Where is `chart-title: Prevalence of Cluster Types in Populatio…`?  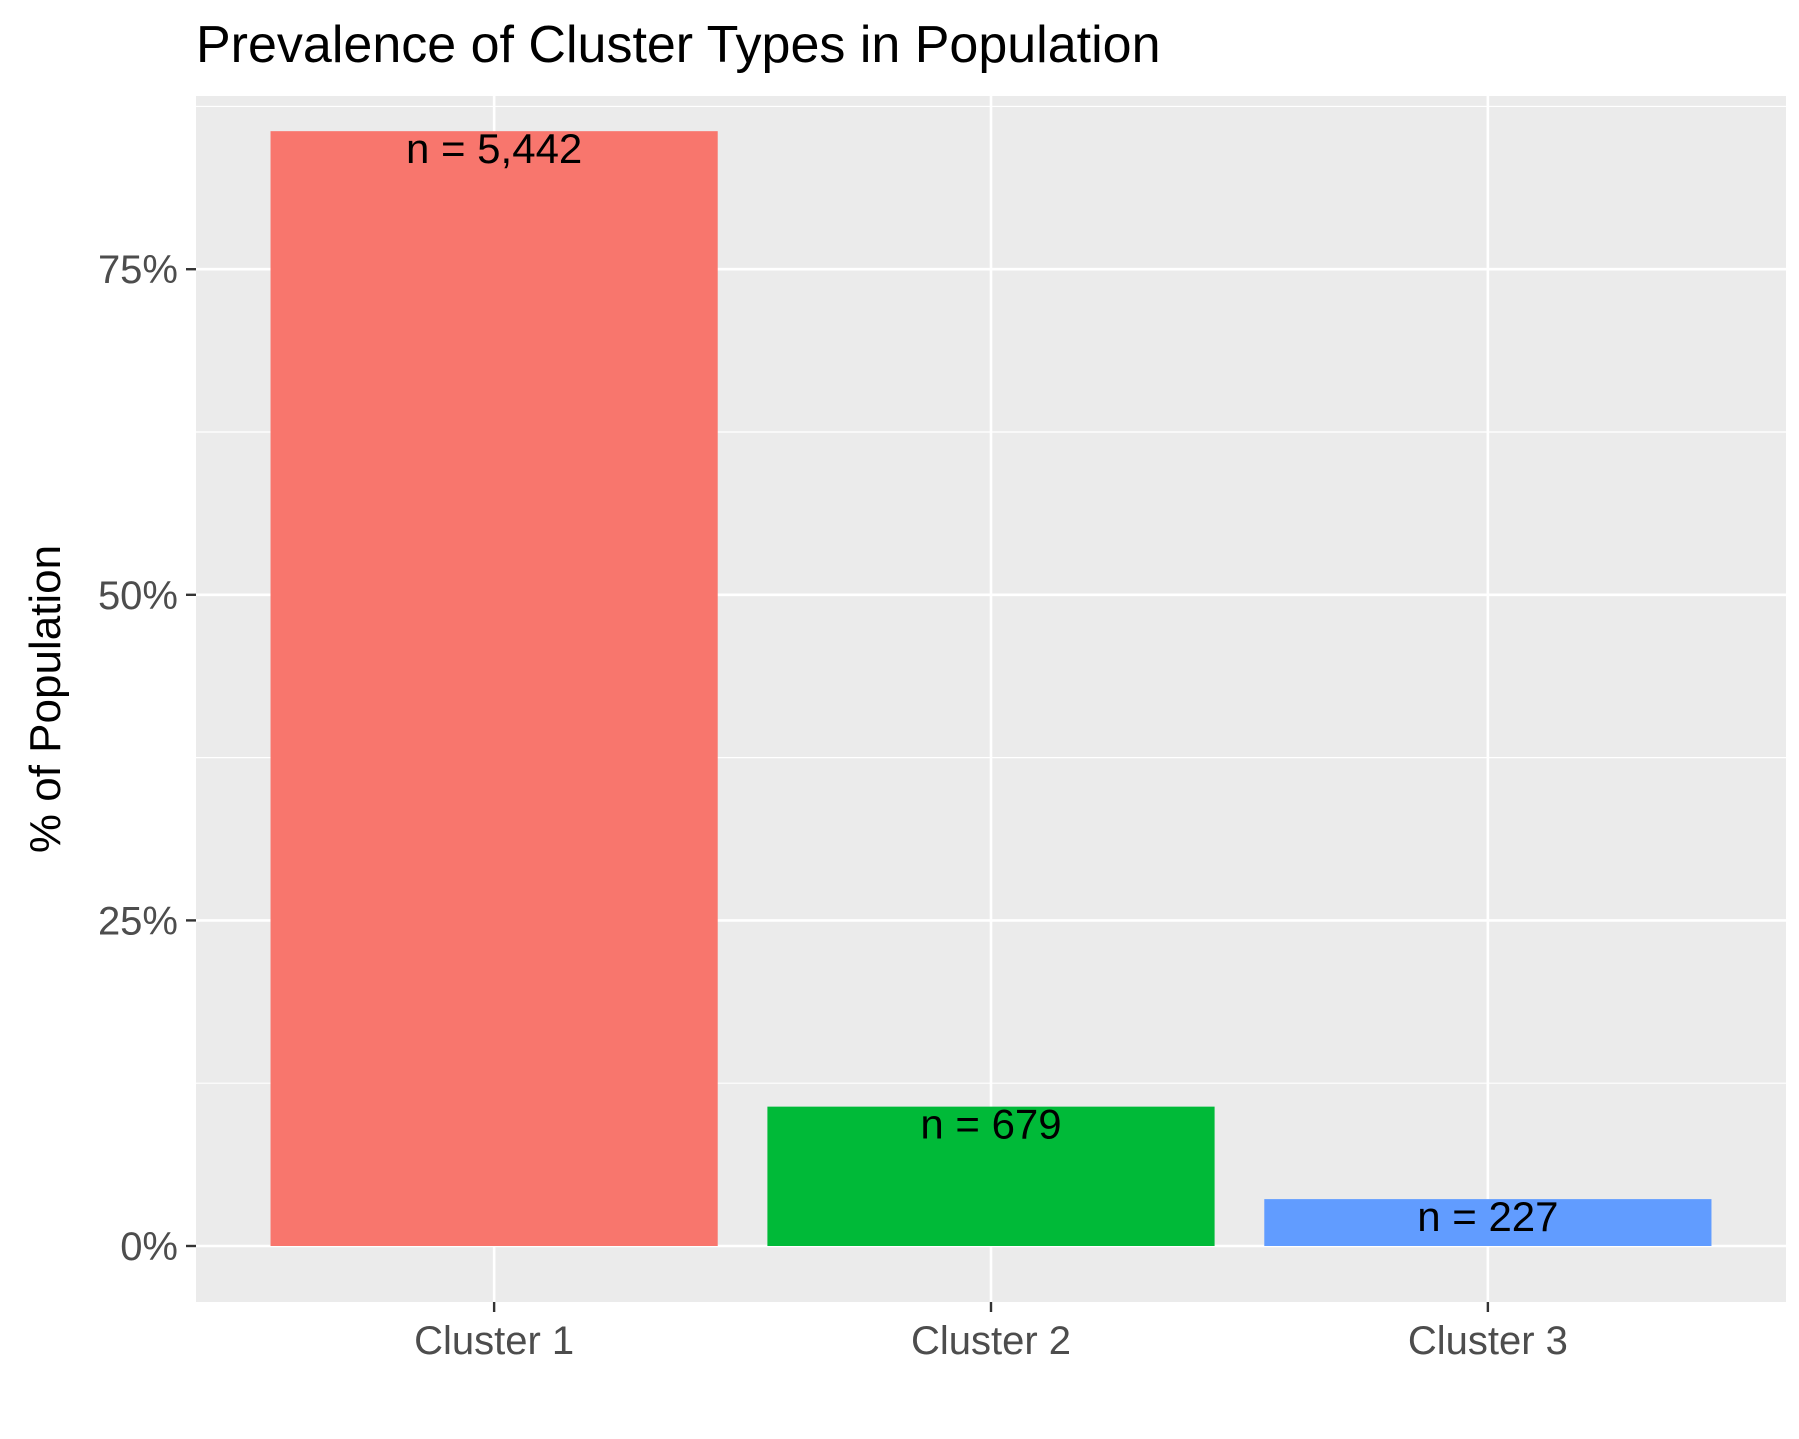
chart-title: Prevalence of Cluster Types in Populatio… is located at coordinates (678, 45).